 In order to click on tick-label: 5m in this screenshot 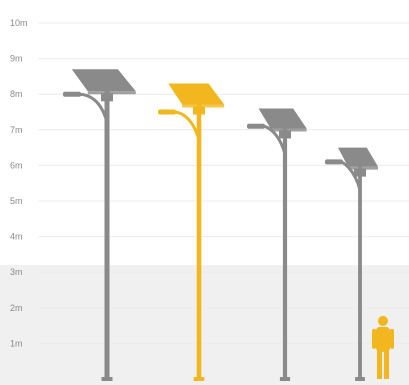, I will do `click(16, 201)`.